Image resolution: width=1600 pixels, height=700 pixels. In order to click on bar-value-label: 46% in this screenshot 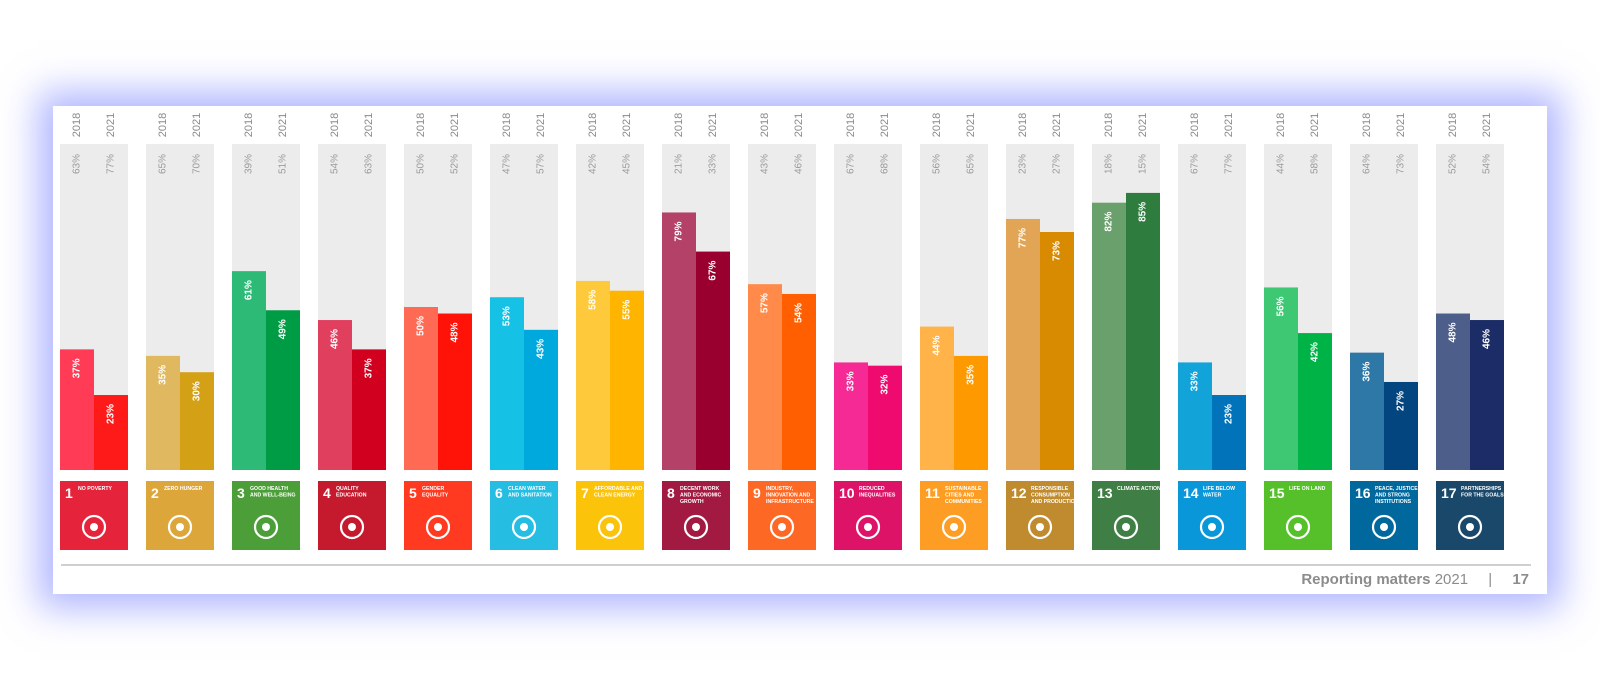, I will do `click(335, 339)`.